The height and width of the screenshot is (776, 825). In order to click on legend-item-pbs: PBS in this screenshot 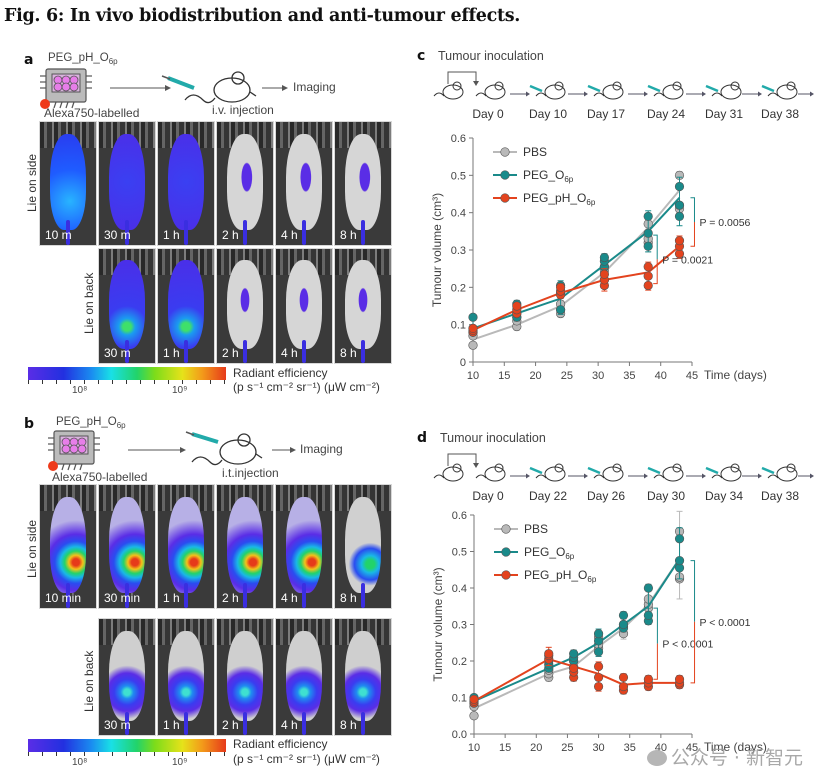, I will do `click(520, 152)`.